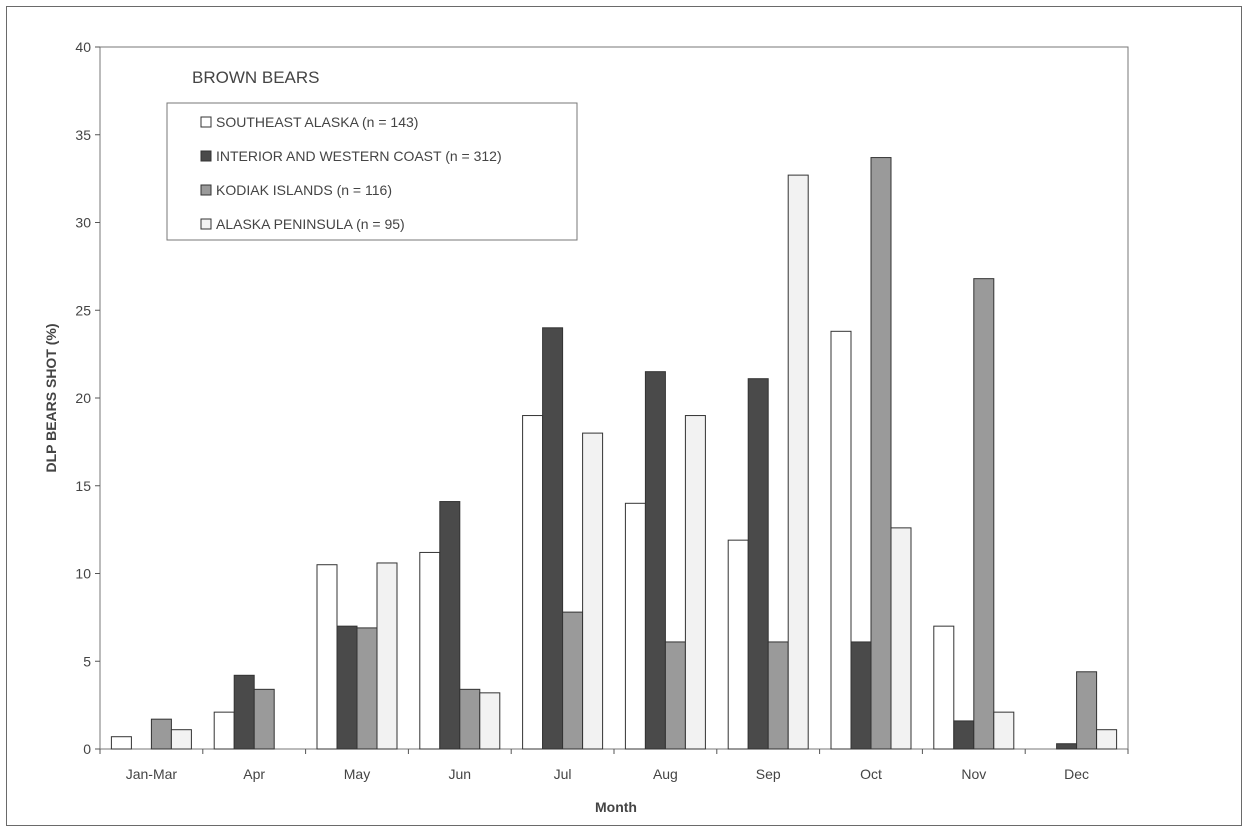 The width and height of the screenshot is (1248, 826). Describe the element at coordinates (87, 749) in the screenshot. I see `y-tick-label: 0` at that location.